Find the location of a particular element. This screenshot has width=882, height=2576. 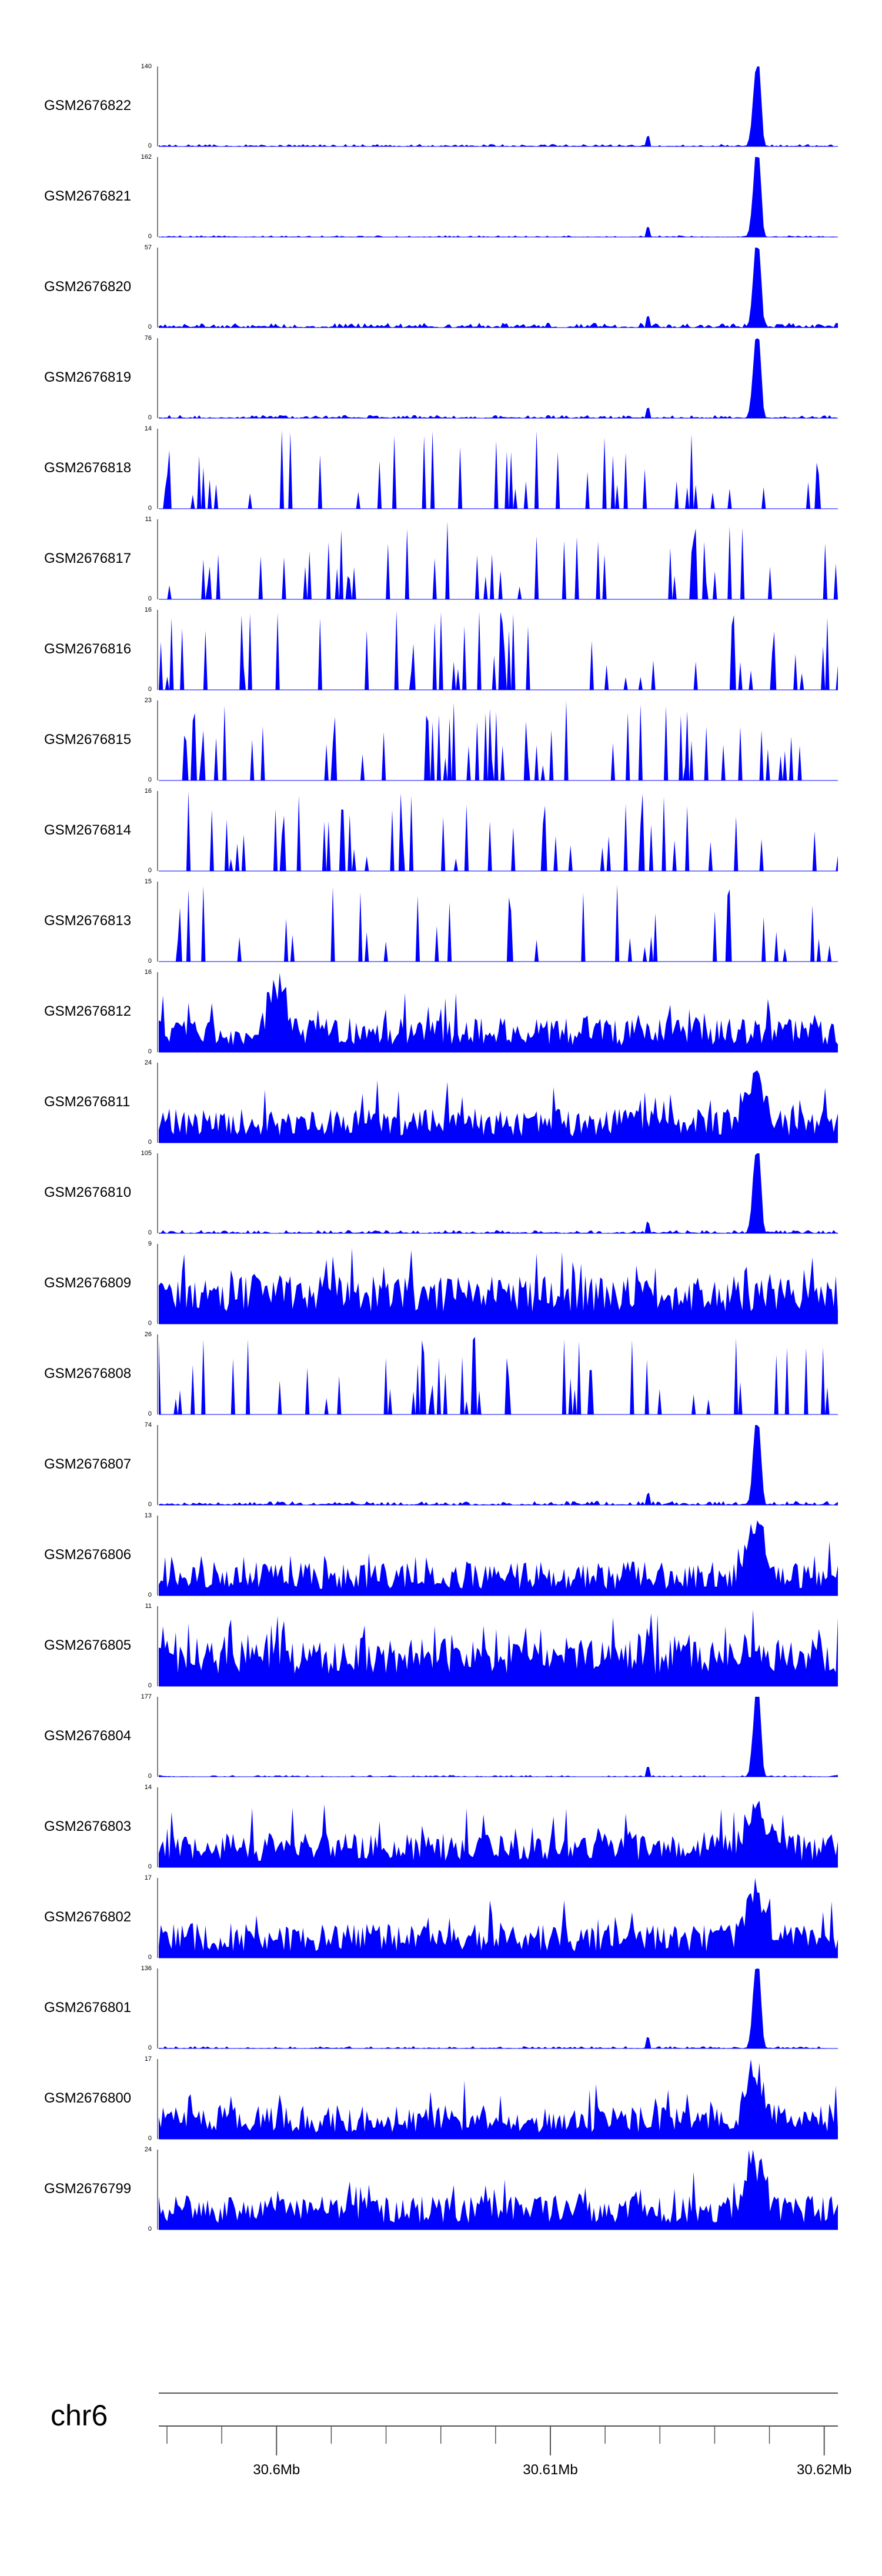

track-label: GSM2676817 is located at coordinates (88, 558).